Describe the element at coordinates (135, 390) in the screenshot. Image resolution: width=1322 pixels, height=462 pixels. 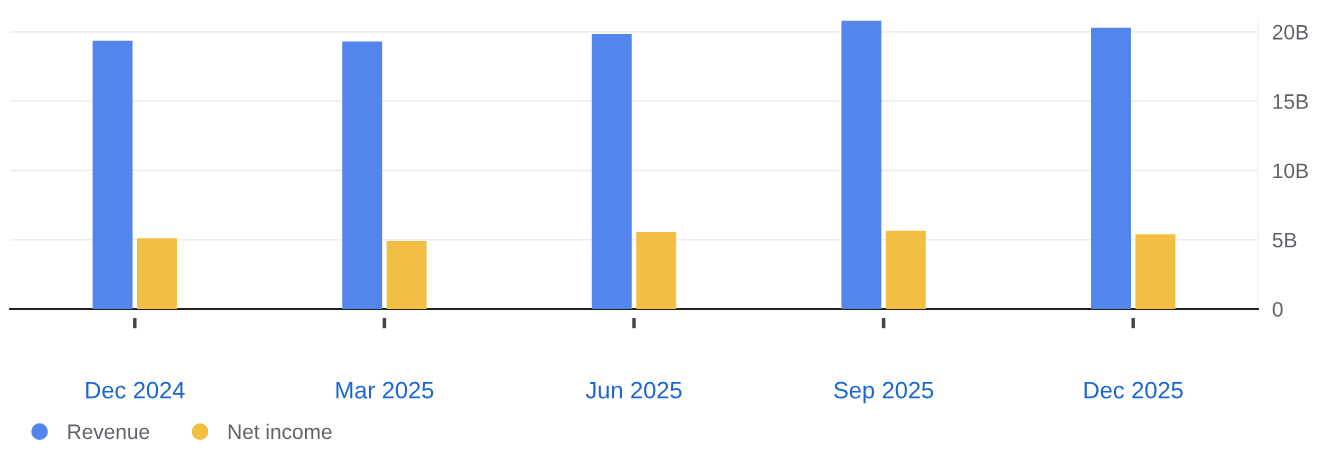
I see `x-tick-label: Dec 2024` at that location.